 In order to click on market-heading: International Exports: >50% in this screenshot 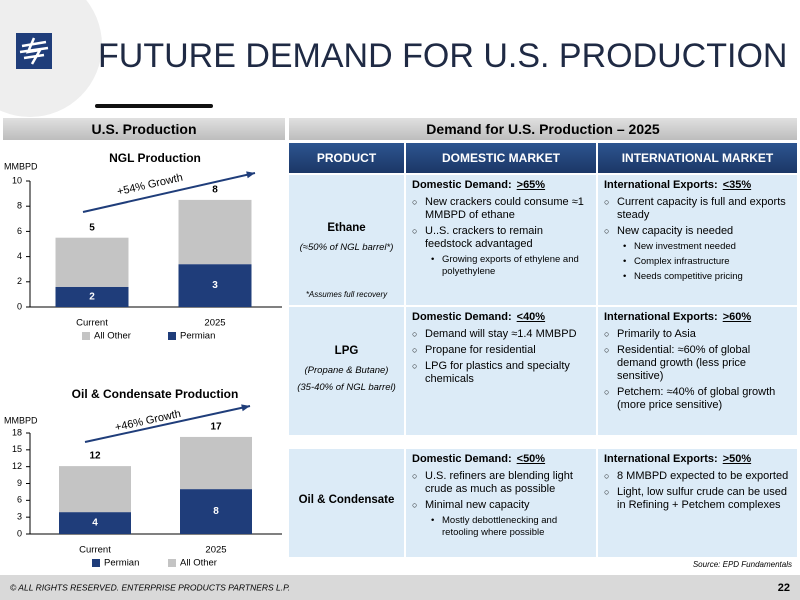, I will do `click(697, 459)`.